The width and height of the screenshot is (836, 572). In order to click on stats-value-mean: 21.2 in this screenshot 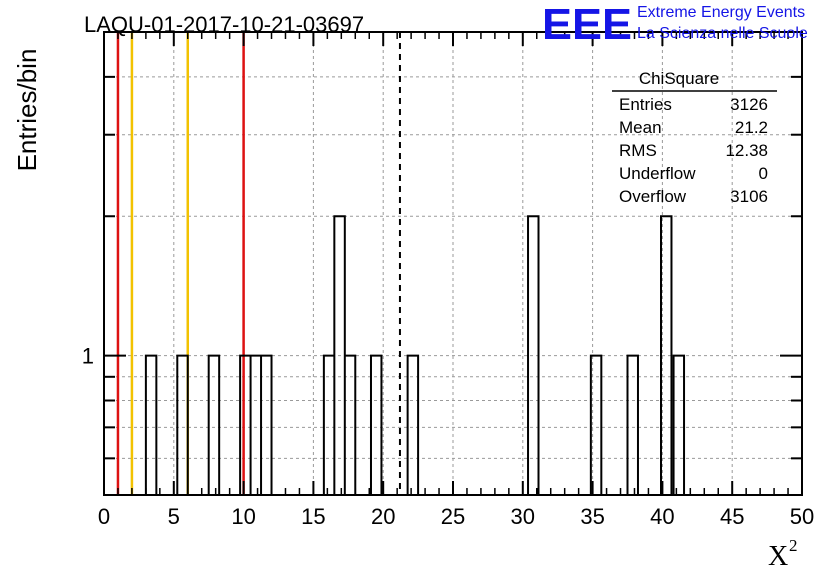, I will do `click(751, 127)`.